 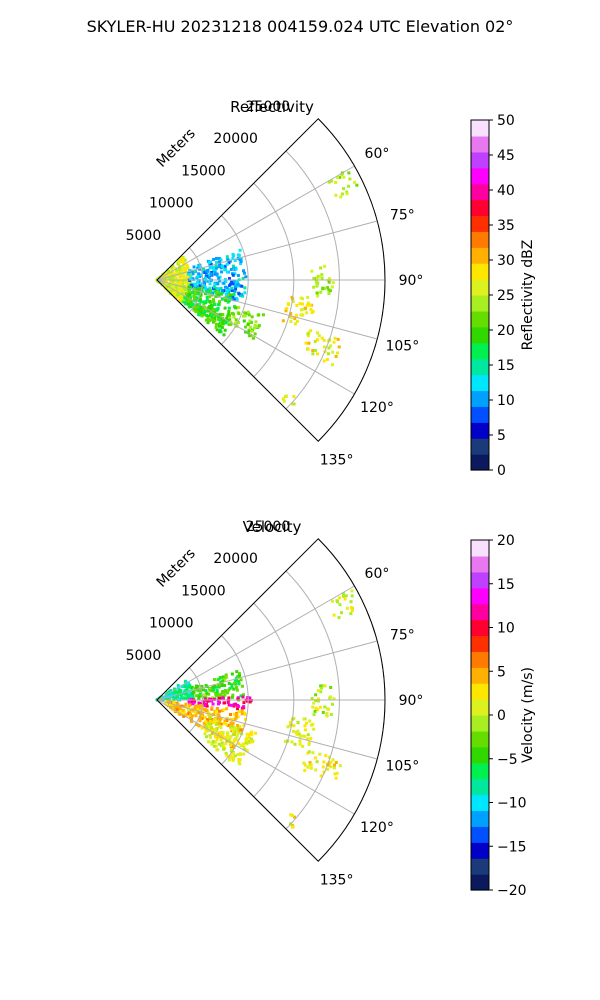 What do you see at coordinates (402, 635) in the screenshot?
I see `azimuth-tick-label: 75°` at bounding box center [402, 635].